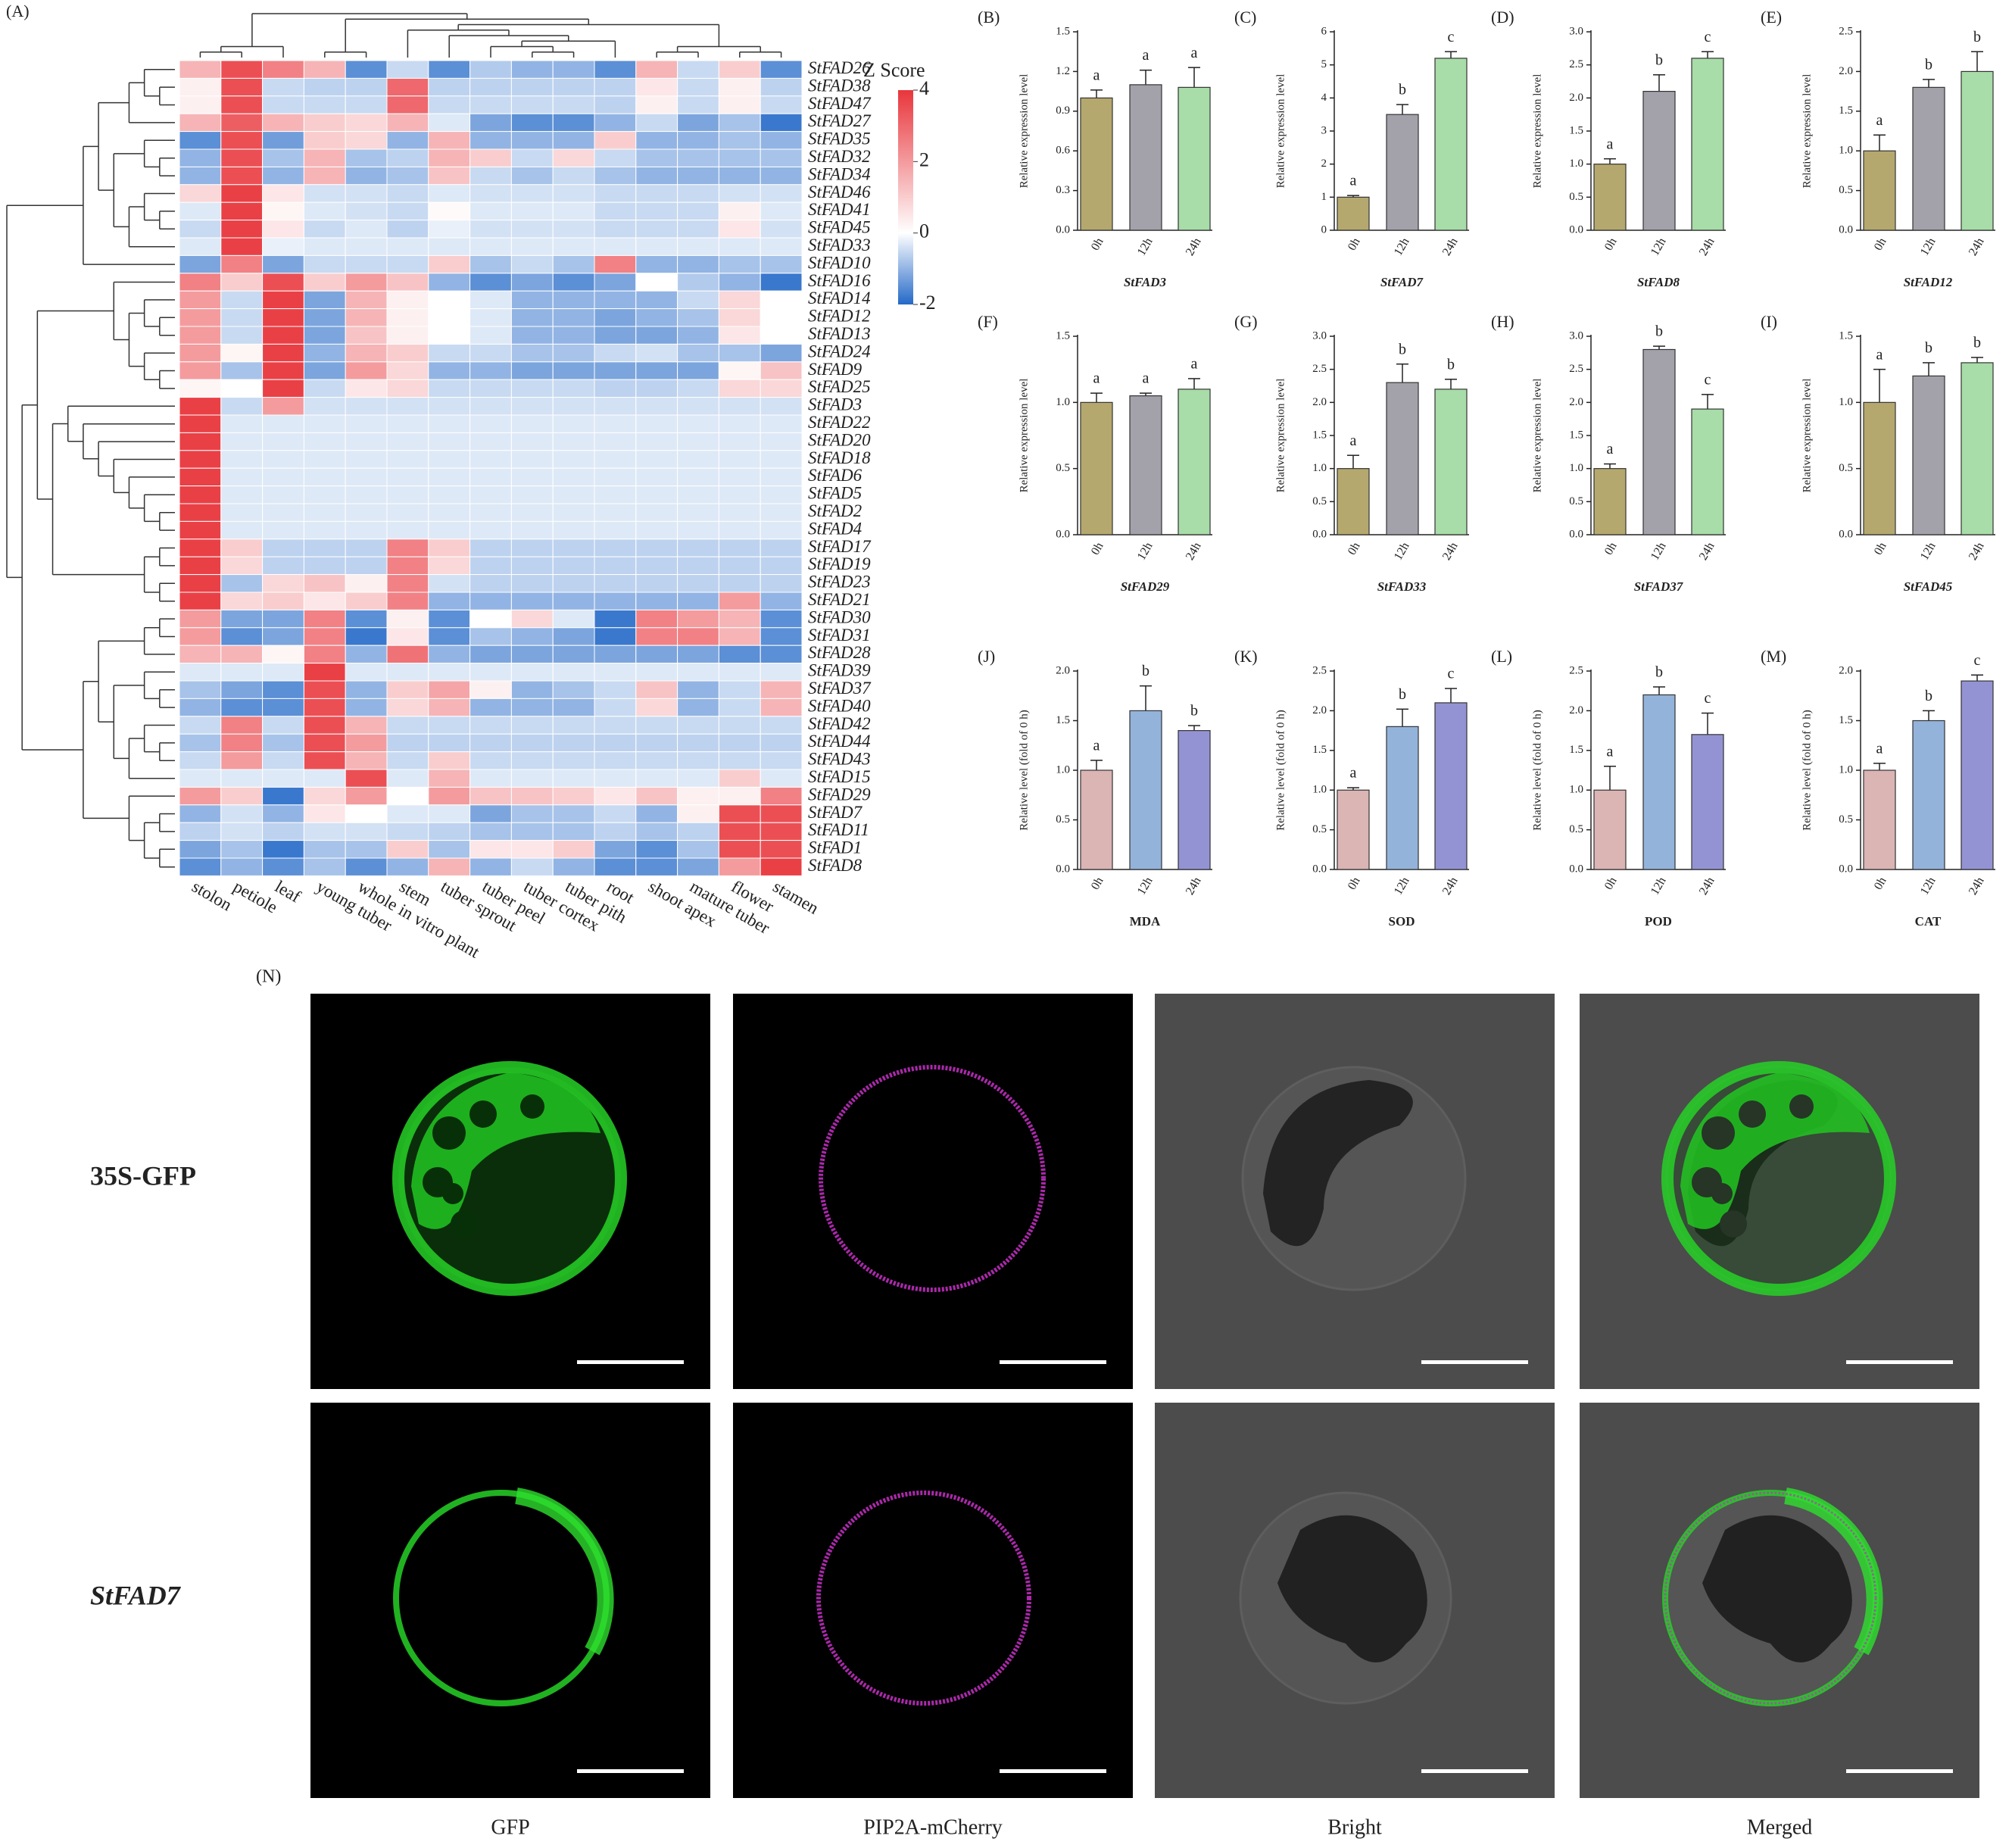  Describe the element at coordinates (839, 652) in the screenshot. I see `row-label: StFAD28` at that location.